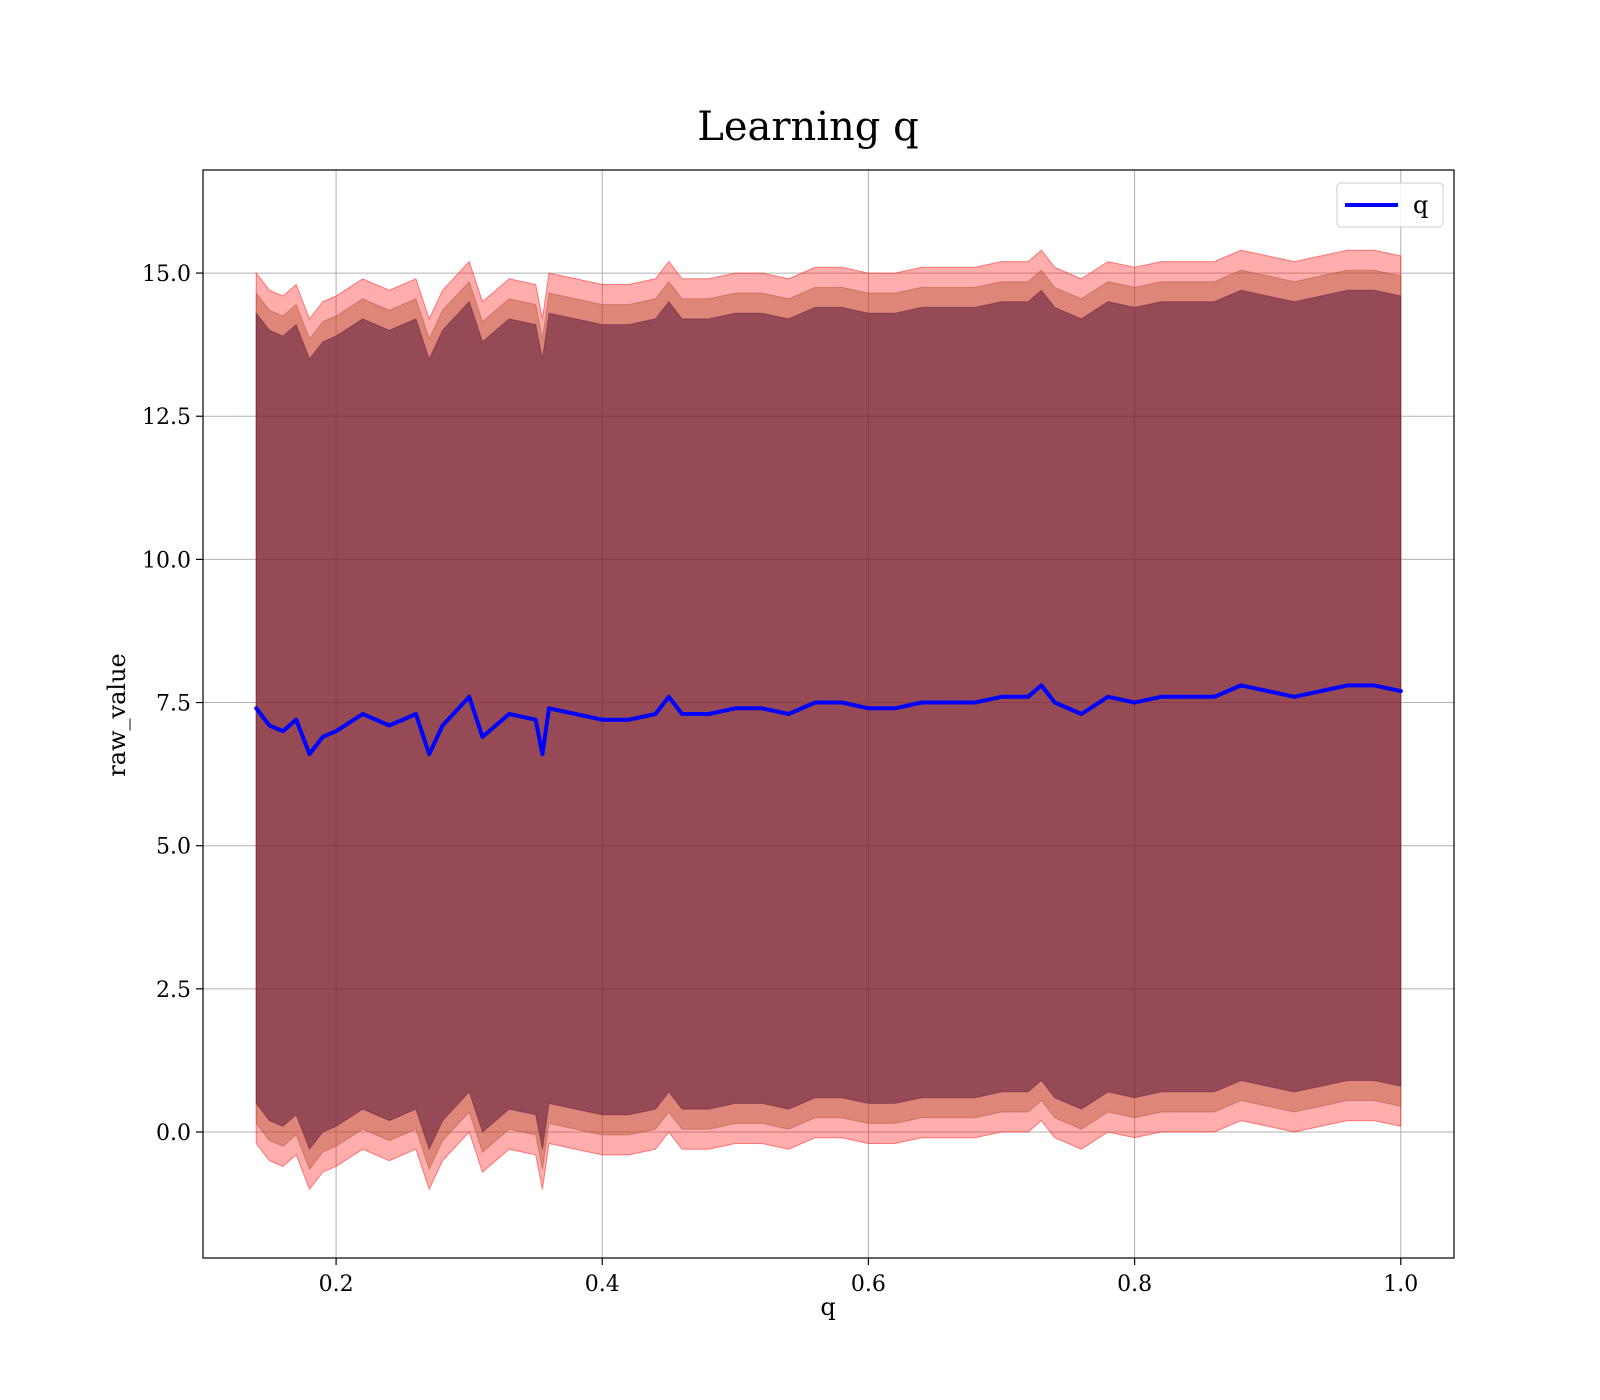  I want to click on chart-title: Learning q, so click(807, 127).